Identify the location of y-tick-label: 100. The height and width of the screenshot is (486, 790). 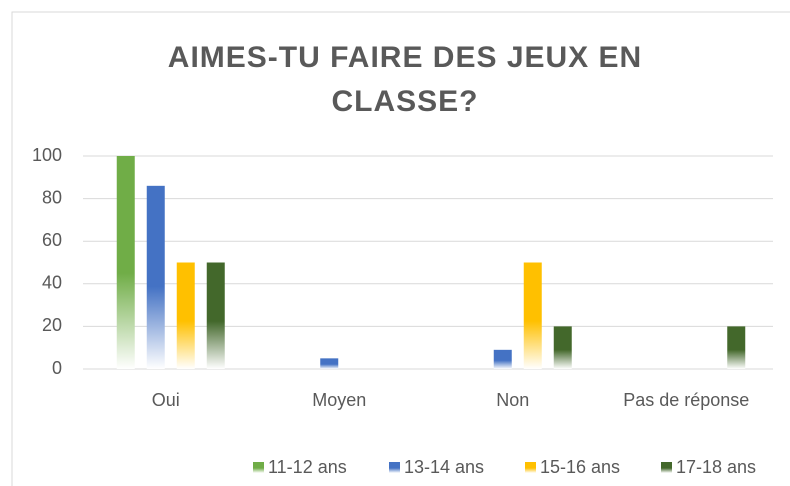
(47, 155).